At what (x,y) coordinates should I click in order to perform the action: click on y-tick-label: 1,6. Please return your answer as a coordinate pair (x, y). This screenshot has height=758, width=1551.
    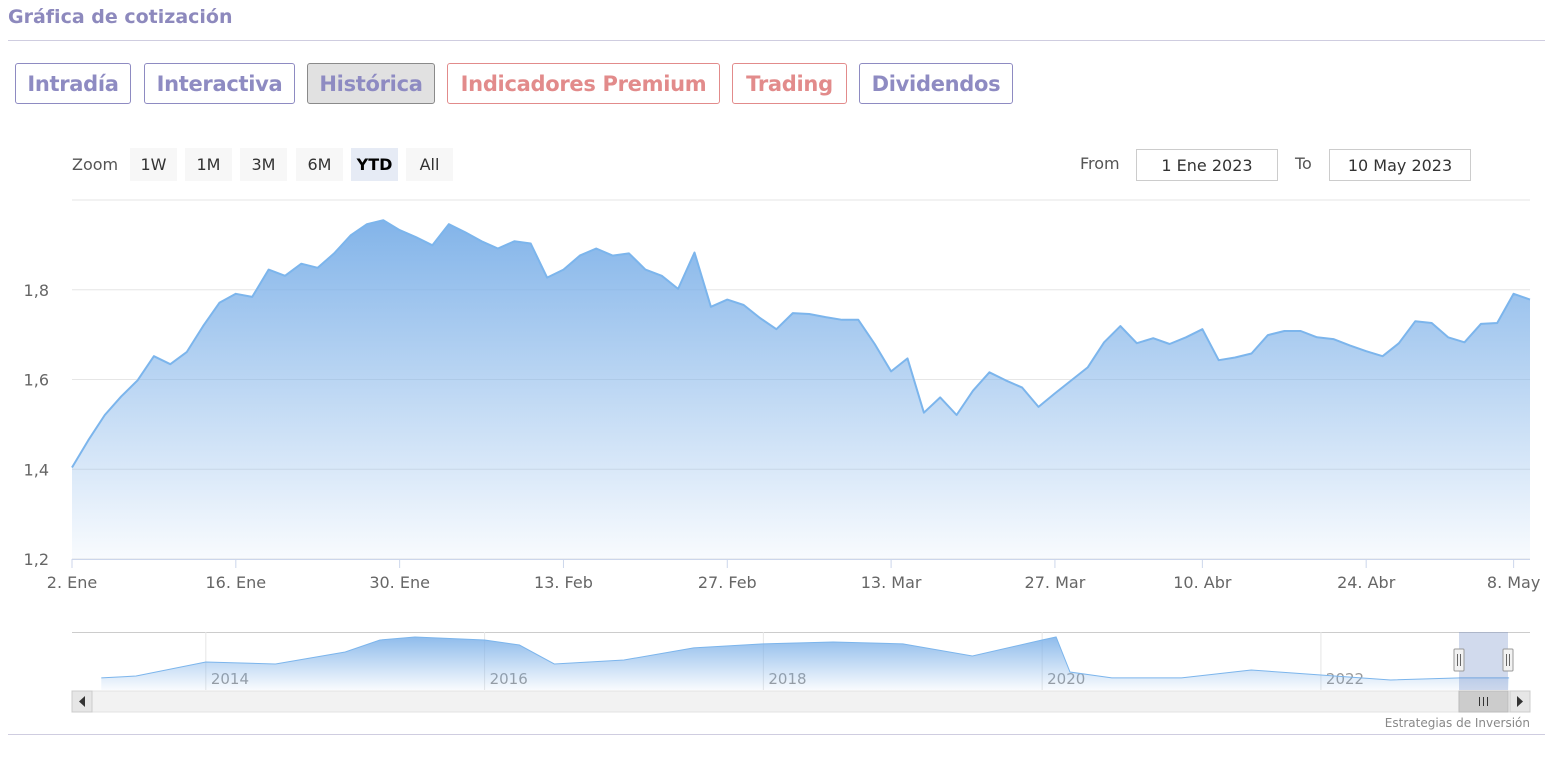
    Looking at the image, I should click on (36, 380).